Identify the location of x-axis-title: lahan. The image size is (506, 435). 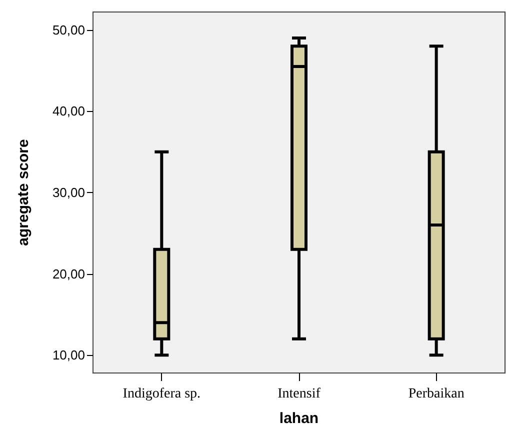
(299, 418).